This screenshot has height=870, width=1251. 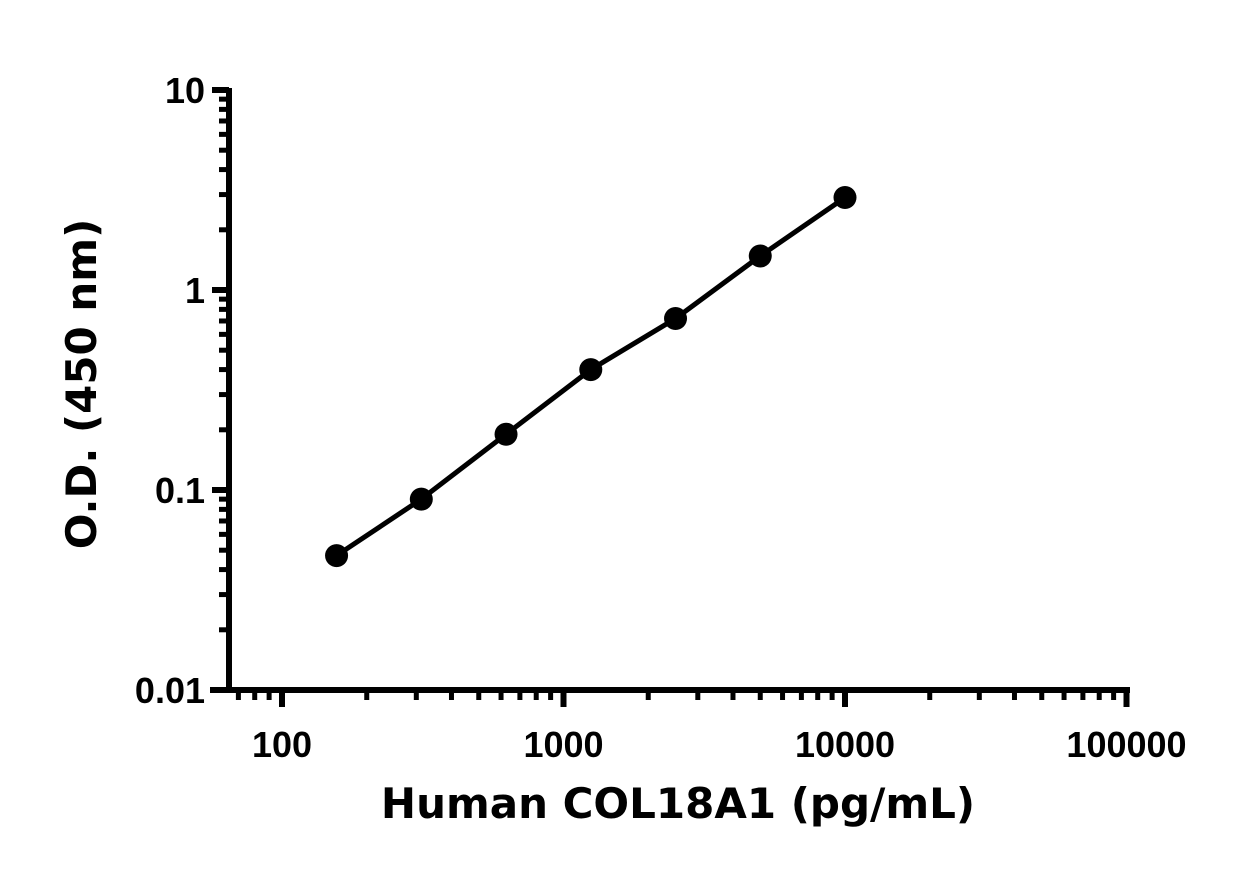 What do you see at coordinates (563, 744) in the screenshot?
I see `x-tick-label: 1000` at bounding box center [563, 744].